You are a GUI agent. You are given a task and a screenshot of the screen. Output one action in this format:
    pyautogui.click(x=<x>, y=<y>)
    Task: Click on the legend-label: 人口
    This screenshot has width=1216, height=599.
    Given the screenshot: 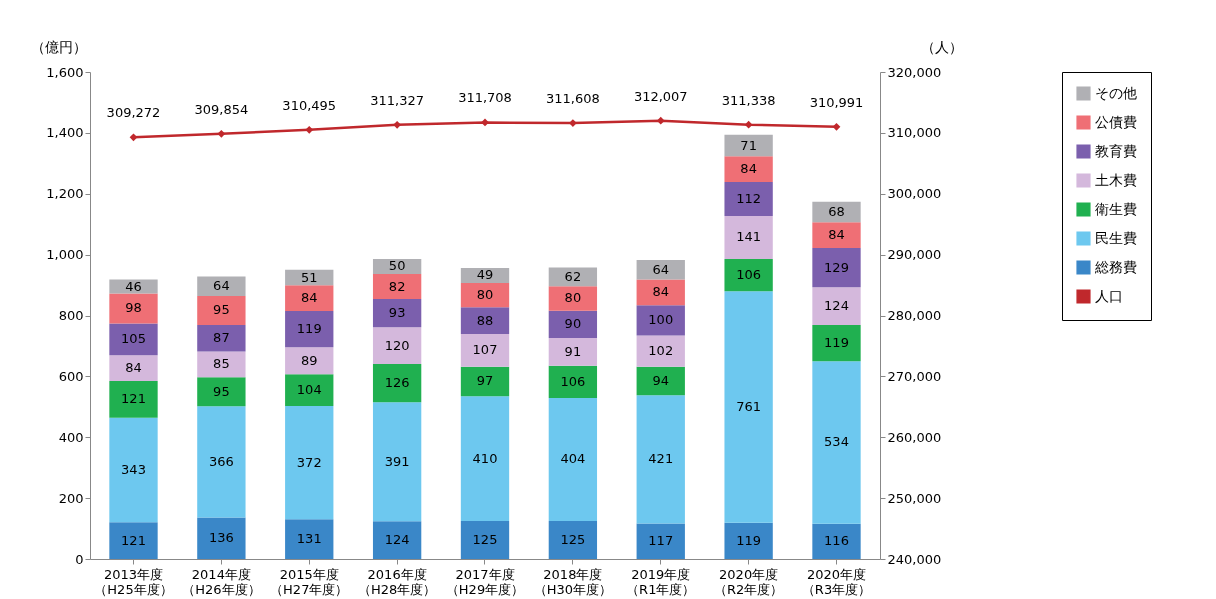 What is the action you would take?
    pyautogui.click(x=1109, y=295)
    